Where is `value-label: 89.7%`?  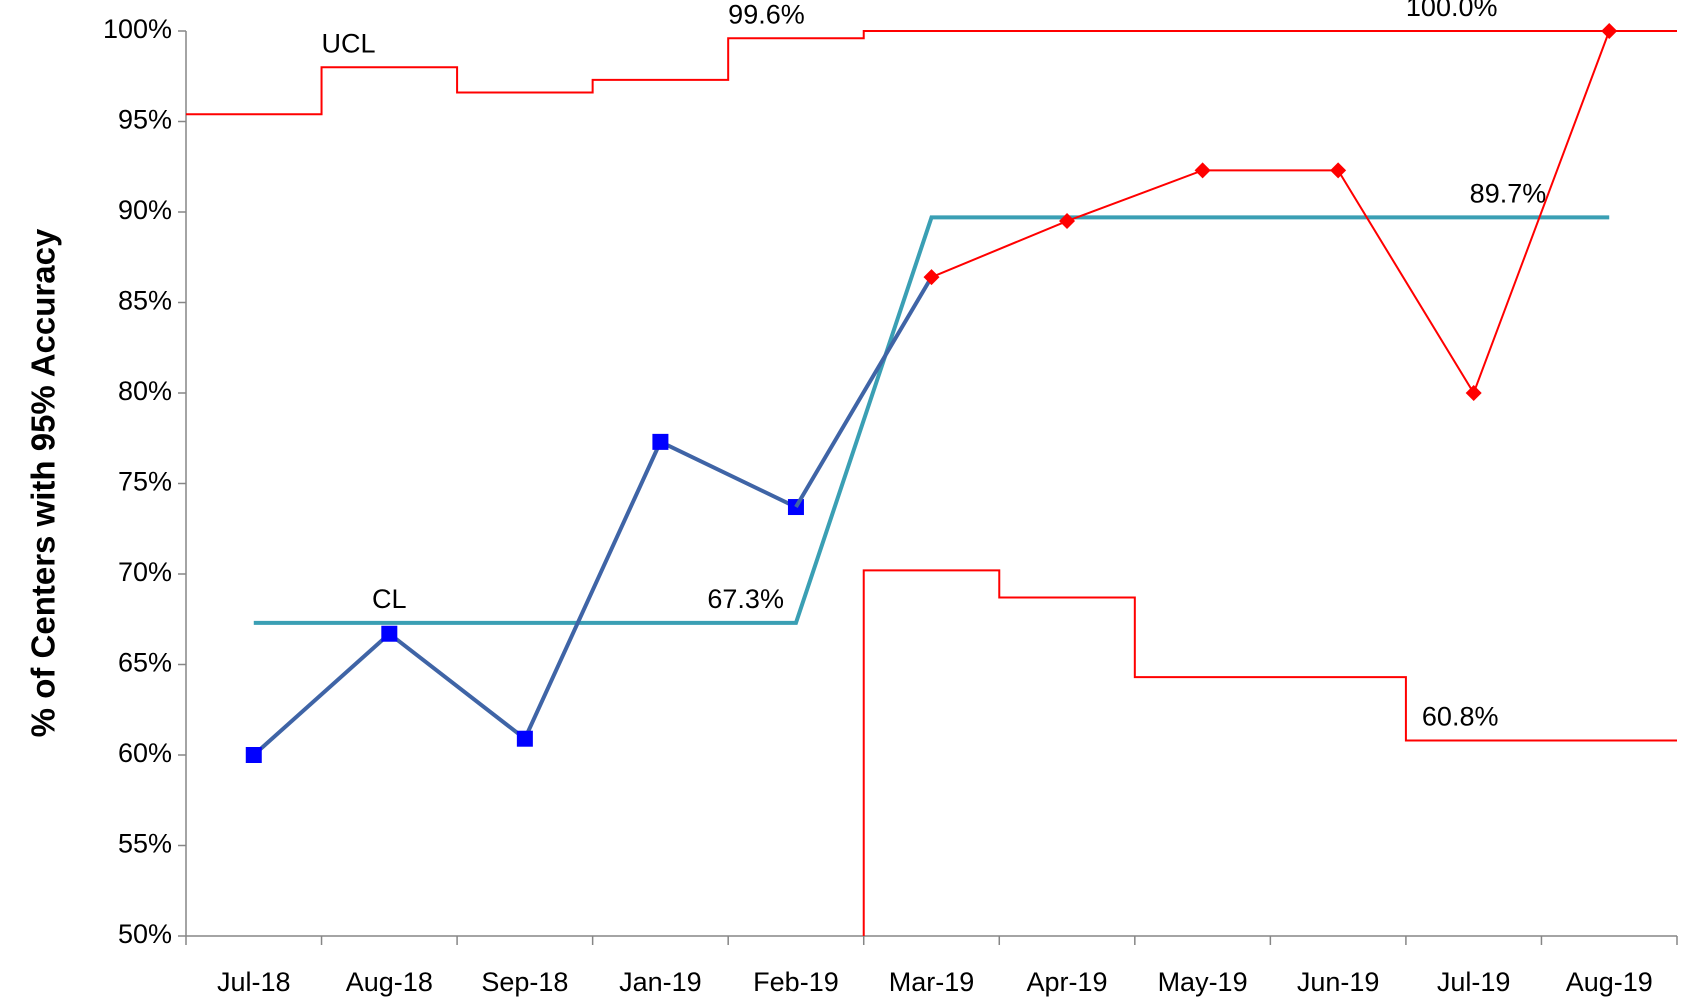 value-label: 89.7% is located at coordinates (1508, 194).